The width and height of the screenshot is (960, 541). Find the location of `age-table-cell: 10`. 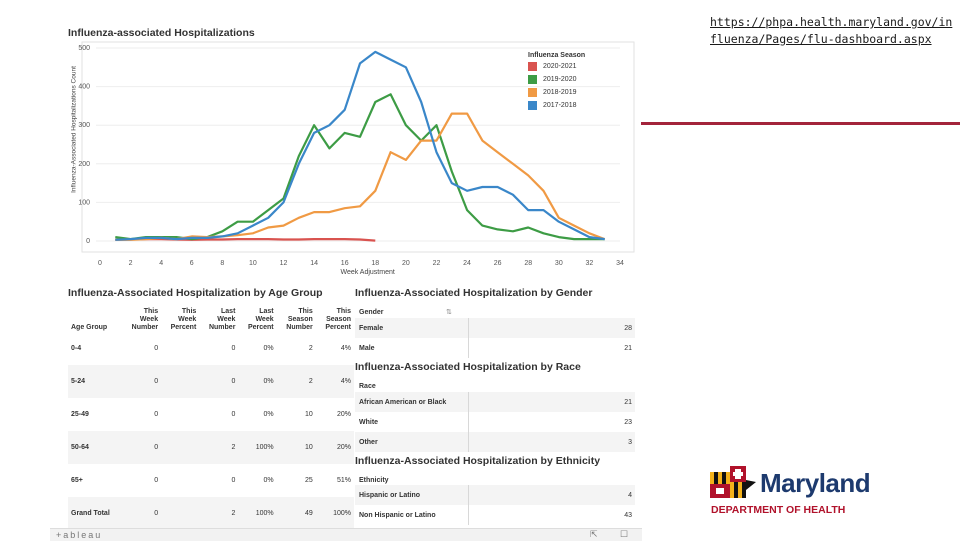

age-table-cell: 10 is located at coordinates (296, 447).